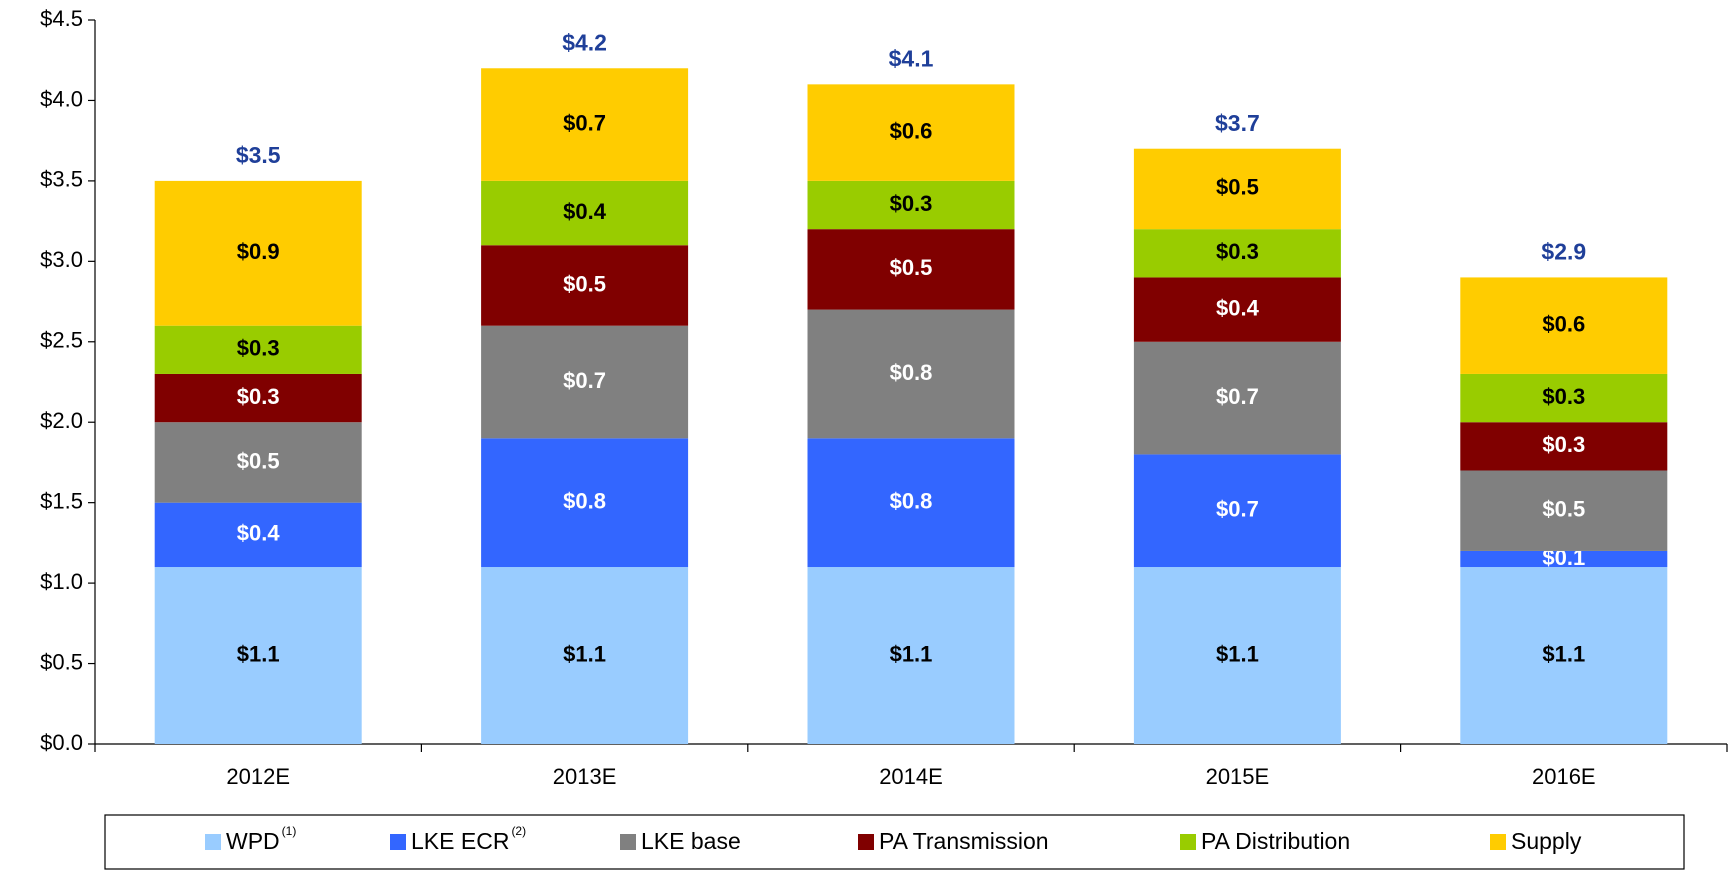 The image size is (1728, 870). I want to click on legend-box, so click(894, 842).